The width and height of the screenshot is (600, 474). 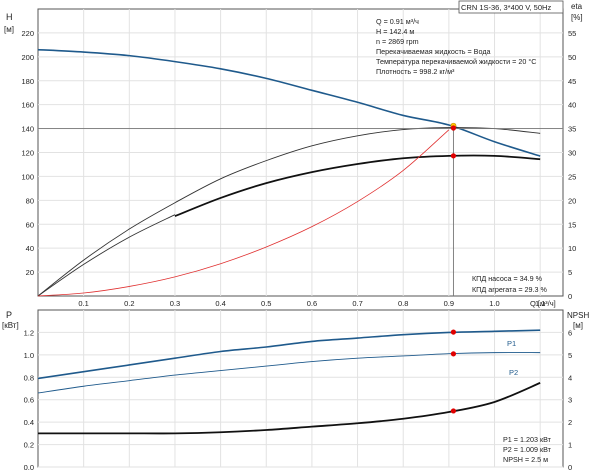 What do you see at coordinates (29, 467) in the screenshot?
I see `left-tick-label: 0.0` at bounding box center [29, 467].